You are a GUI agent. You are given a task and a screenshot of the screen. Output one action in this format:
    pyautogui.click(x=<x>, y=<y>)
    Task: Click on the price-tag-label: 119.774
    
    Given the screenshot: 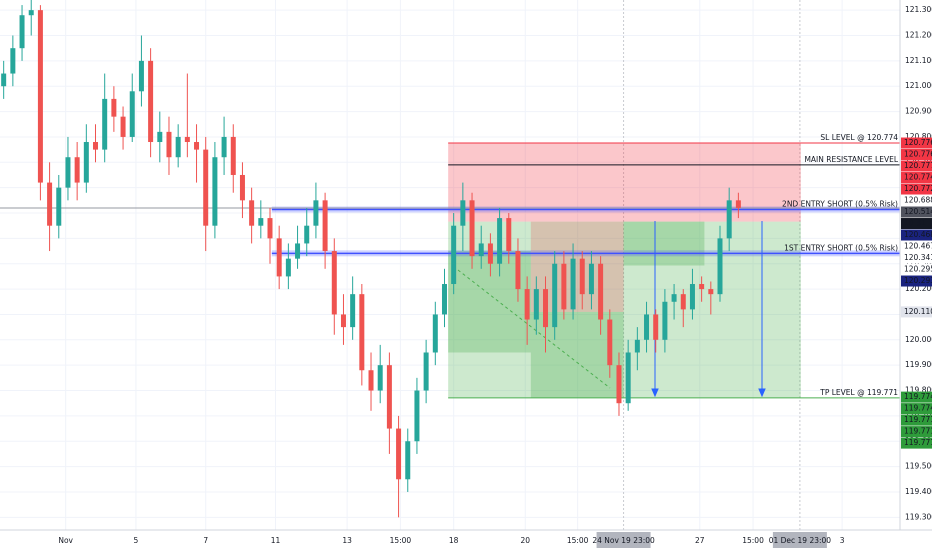 What is the action you would take?
    pyautogui.click(x=918, y=396)
    